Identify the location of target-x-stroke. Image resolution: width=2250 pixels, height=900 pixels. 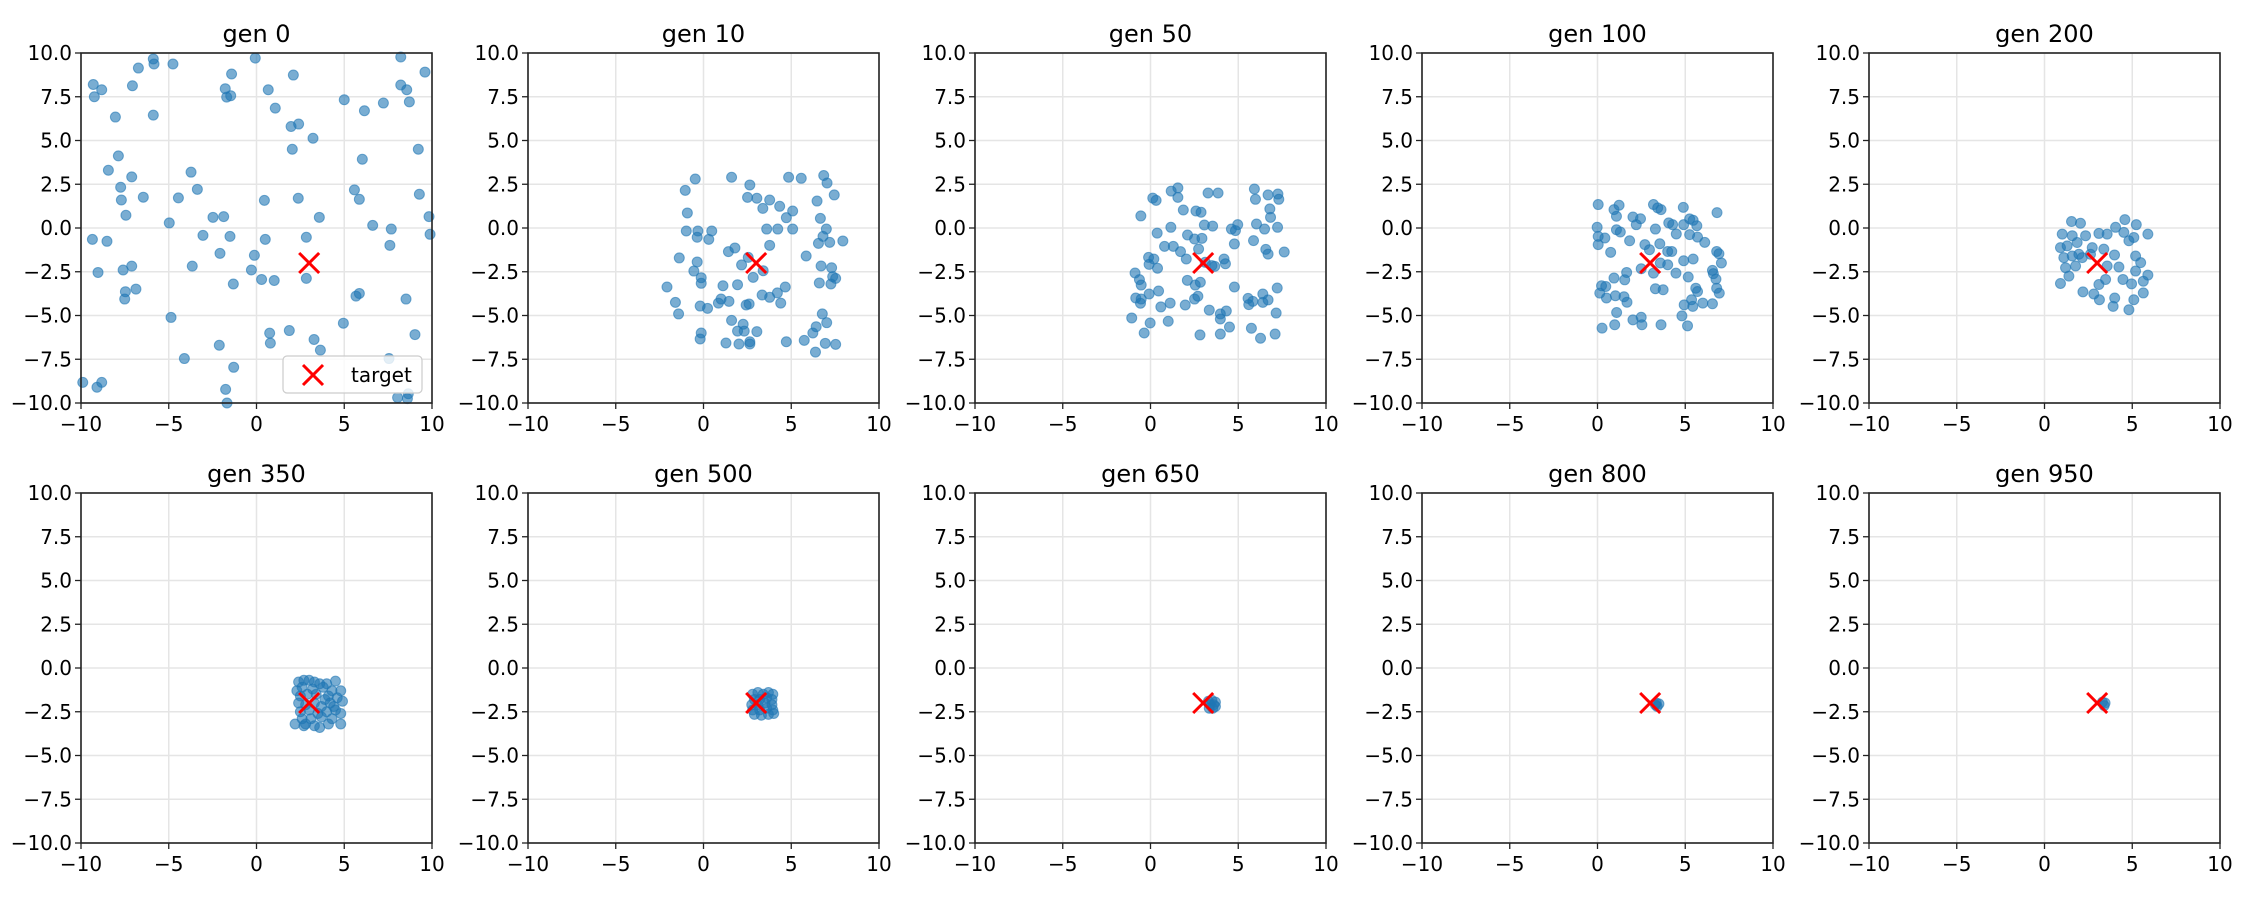
(756, 703).